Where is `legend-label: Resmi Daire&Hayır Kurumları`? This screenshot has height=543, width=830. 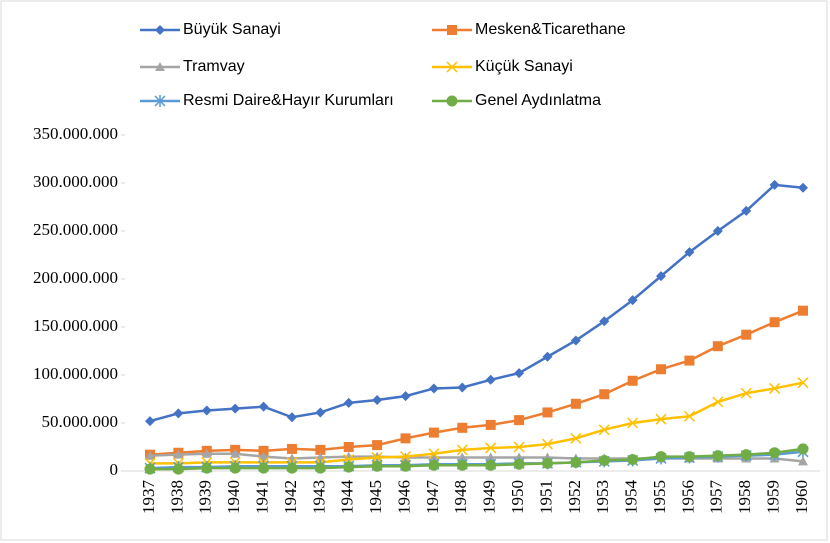
legend-label: Resmi Daire&Hayır Kurumları is located at coordinates (288, 100).